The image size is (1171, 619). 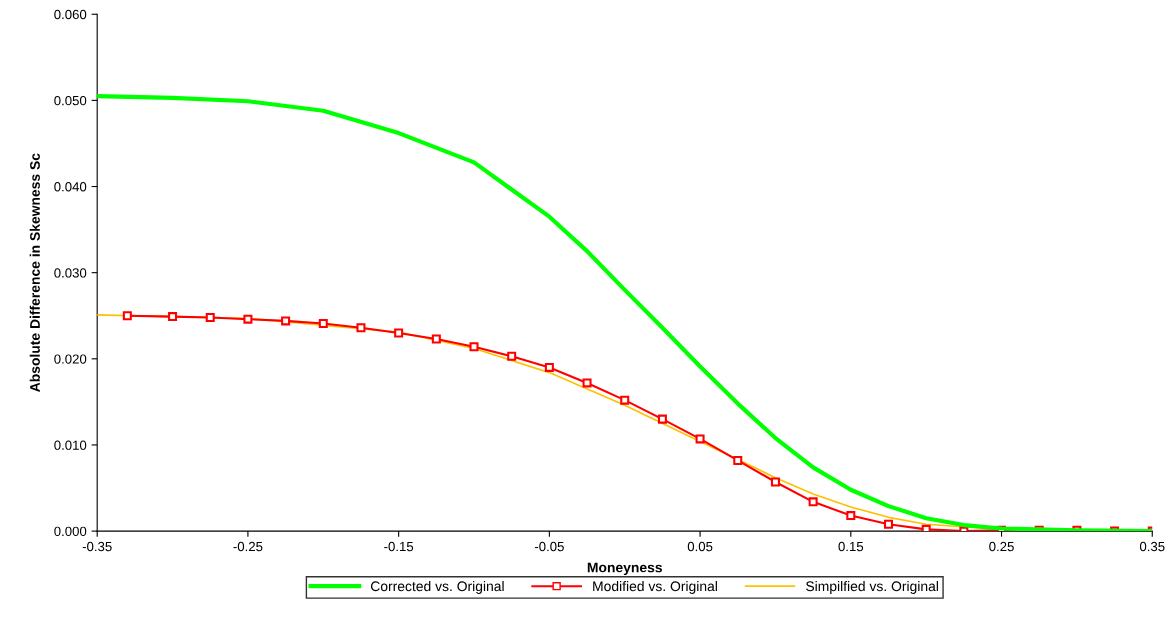 What do you see at coordinates (700, 546) in the screenshot?
I see `x-tick-label: 0.05` at bounding box center [700, 546].